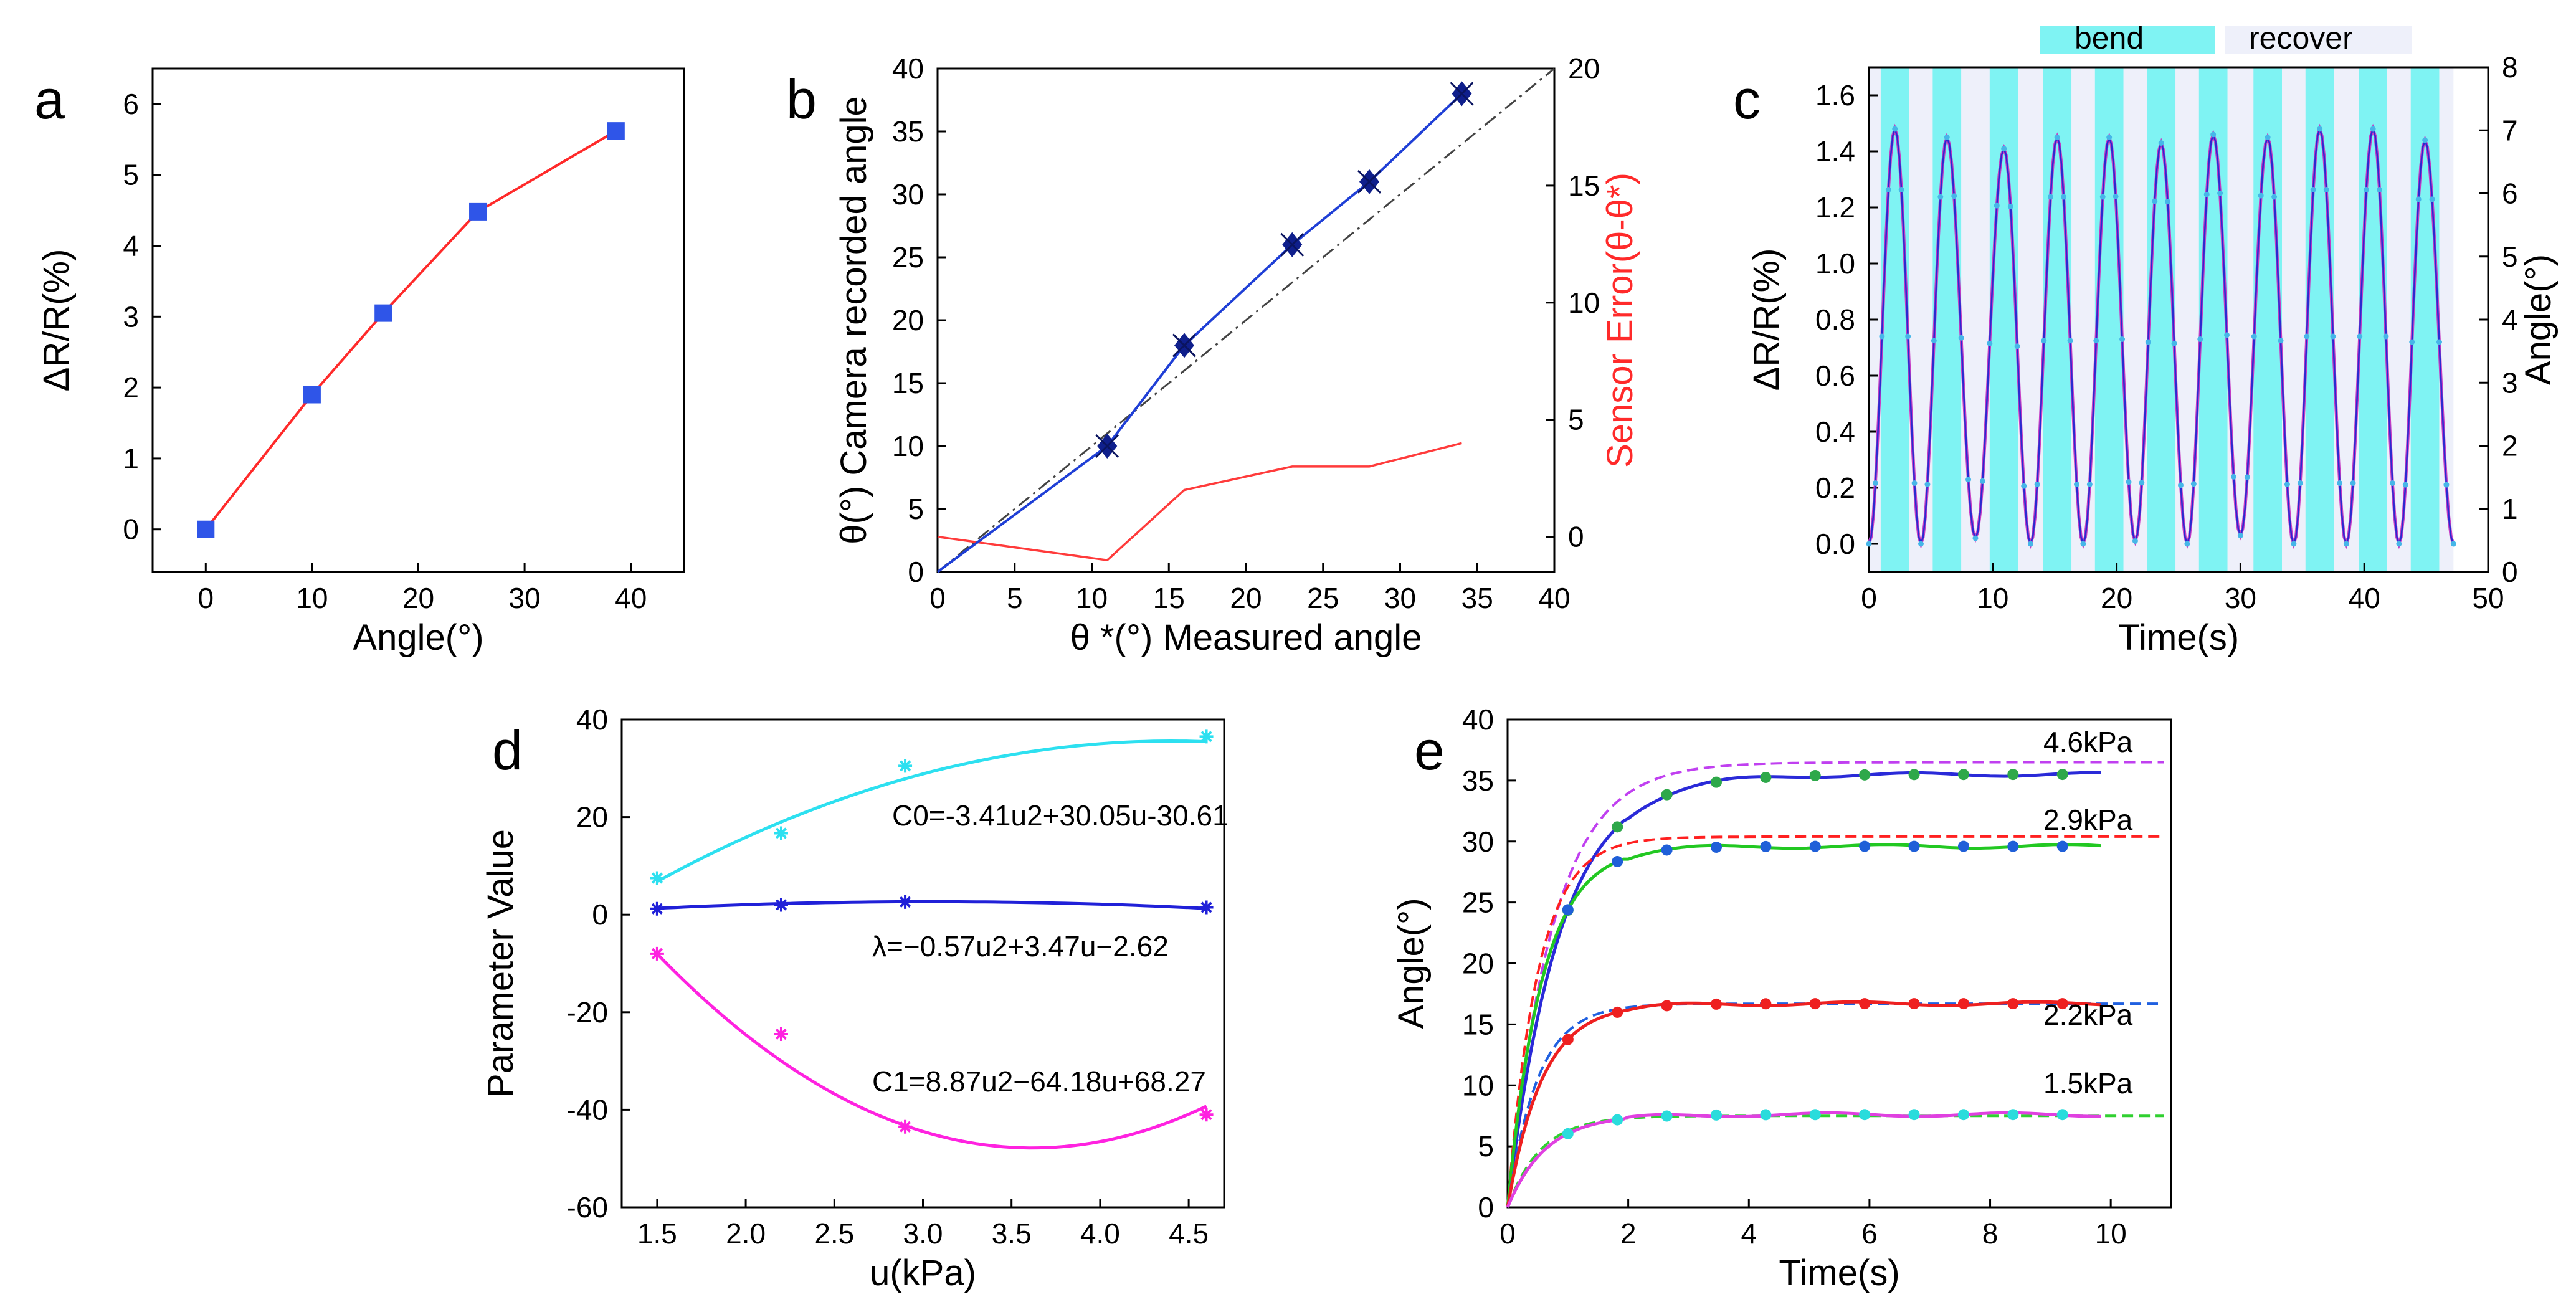 This screenshot has height=1302, width=2576. Describe the element at coordinates (131, 387) in the screenshot. I see `y-tick-label: 2` at that location.